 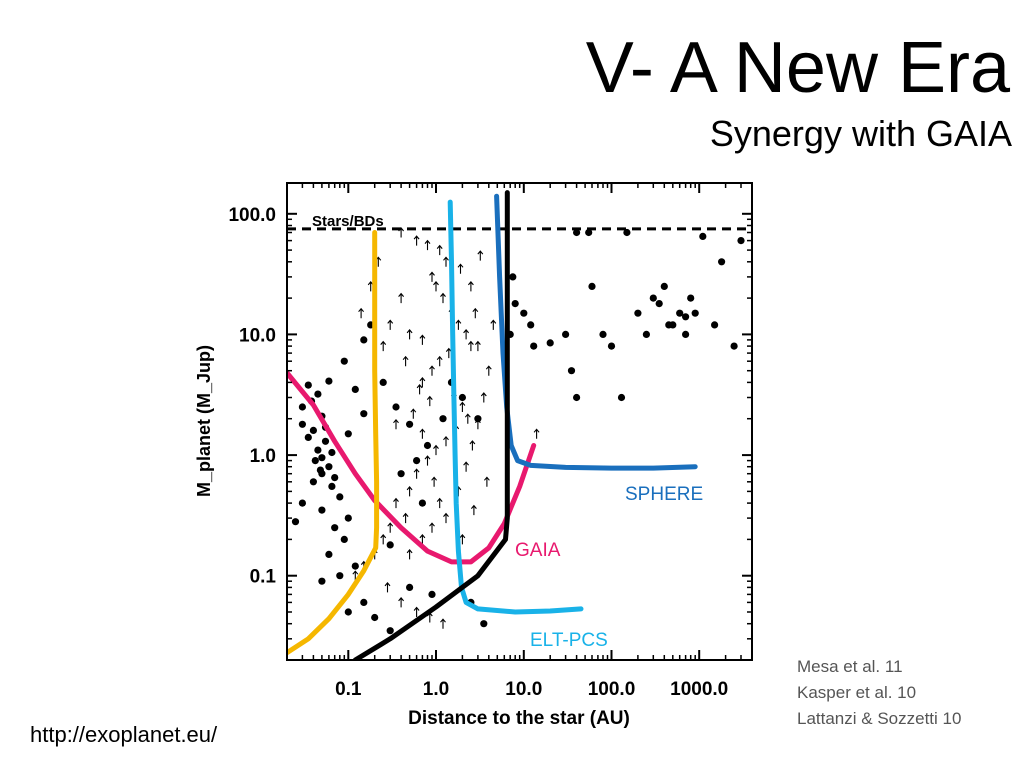 I want to click on sphere-curve, so click(x=596, y=332).